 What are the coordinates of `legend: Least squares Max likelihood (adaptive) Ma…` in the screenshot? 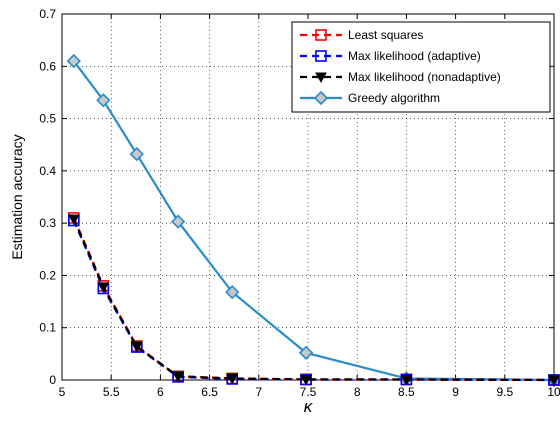 It's located at (421, 67).